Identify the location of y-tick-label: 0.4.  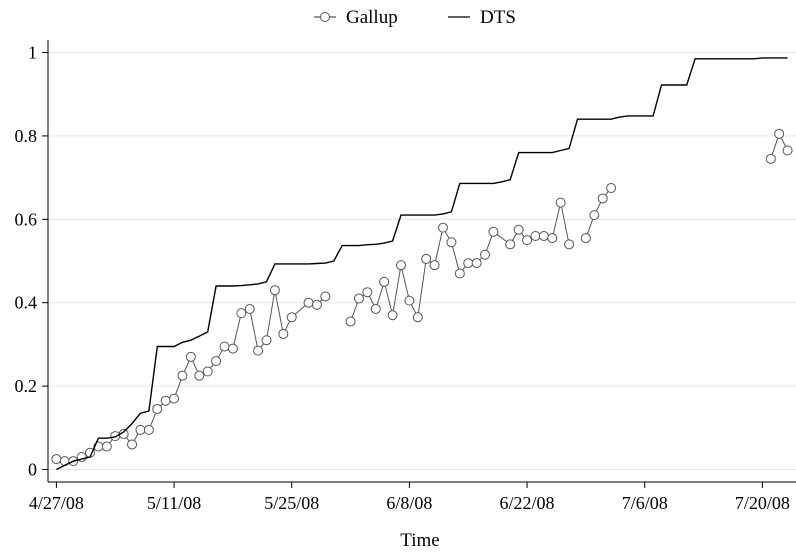
(26, 303).